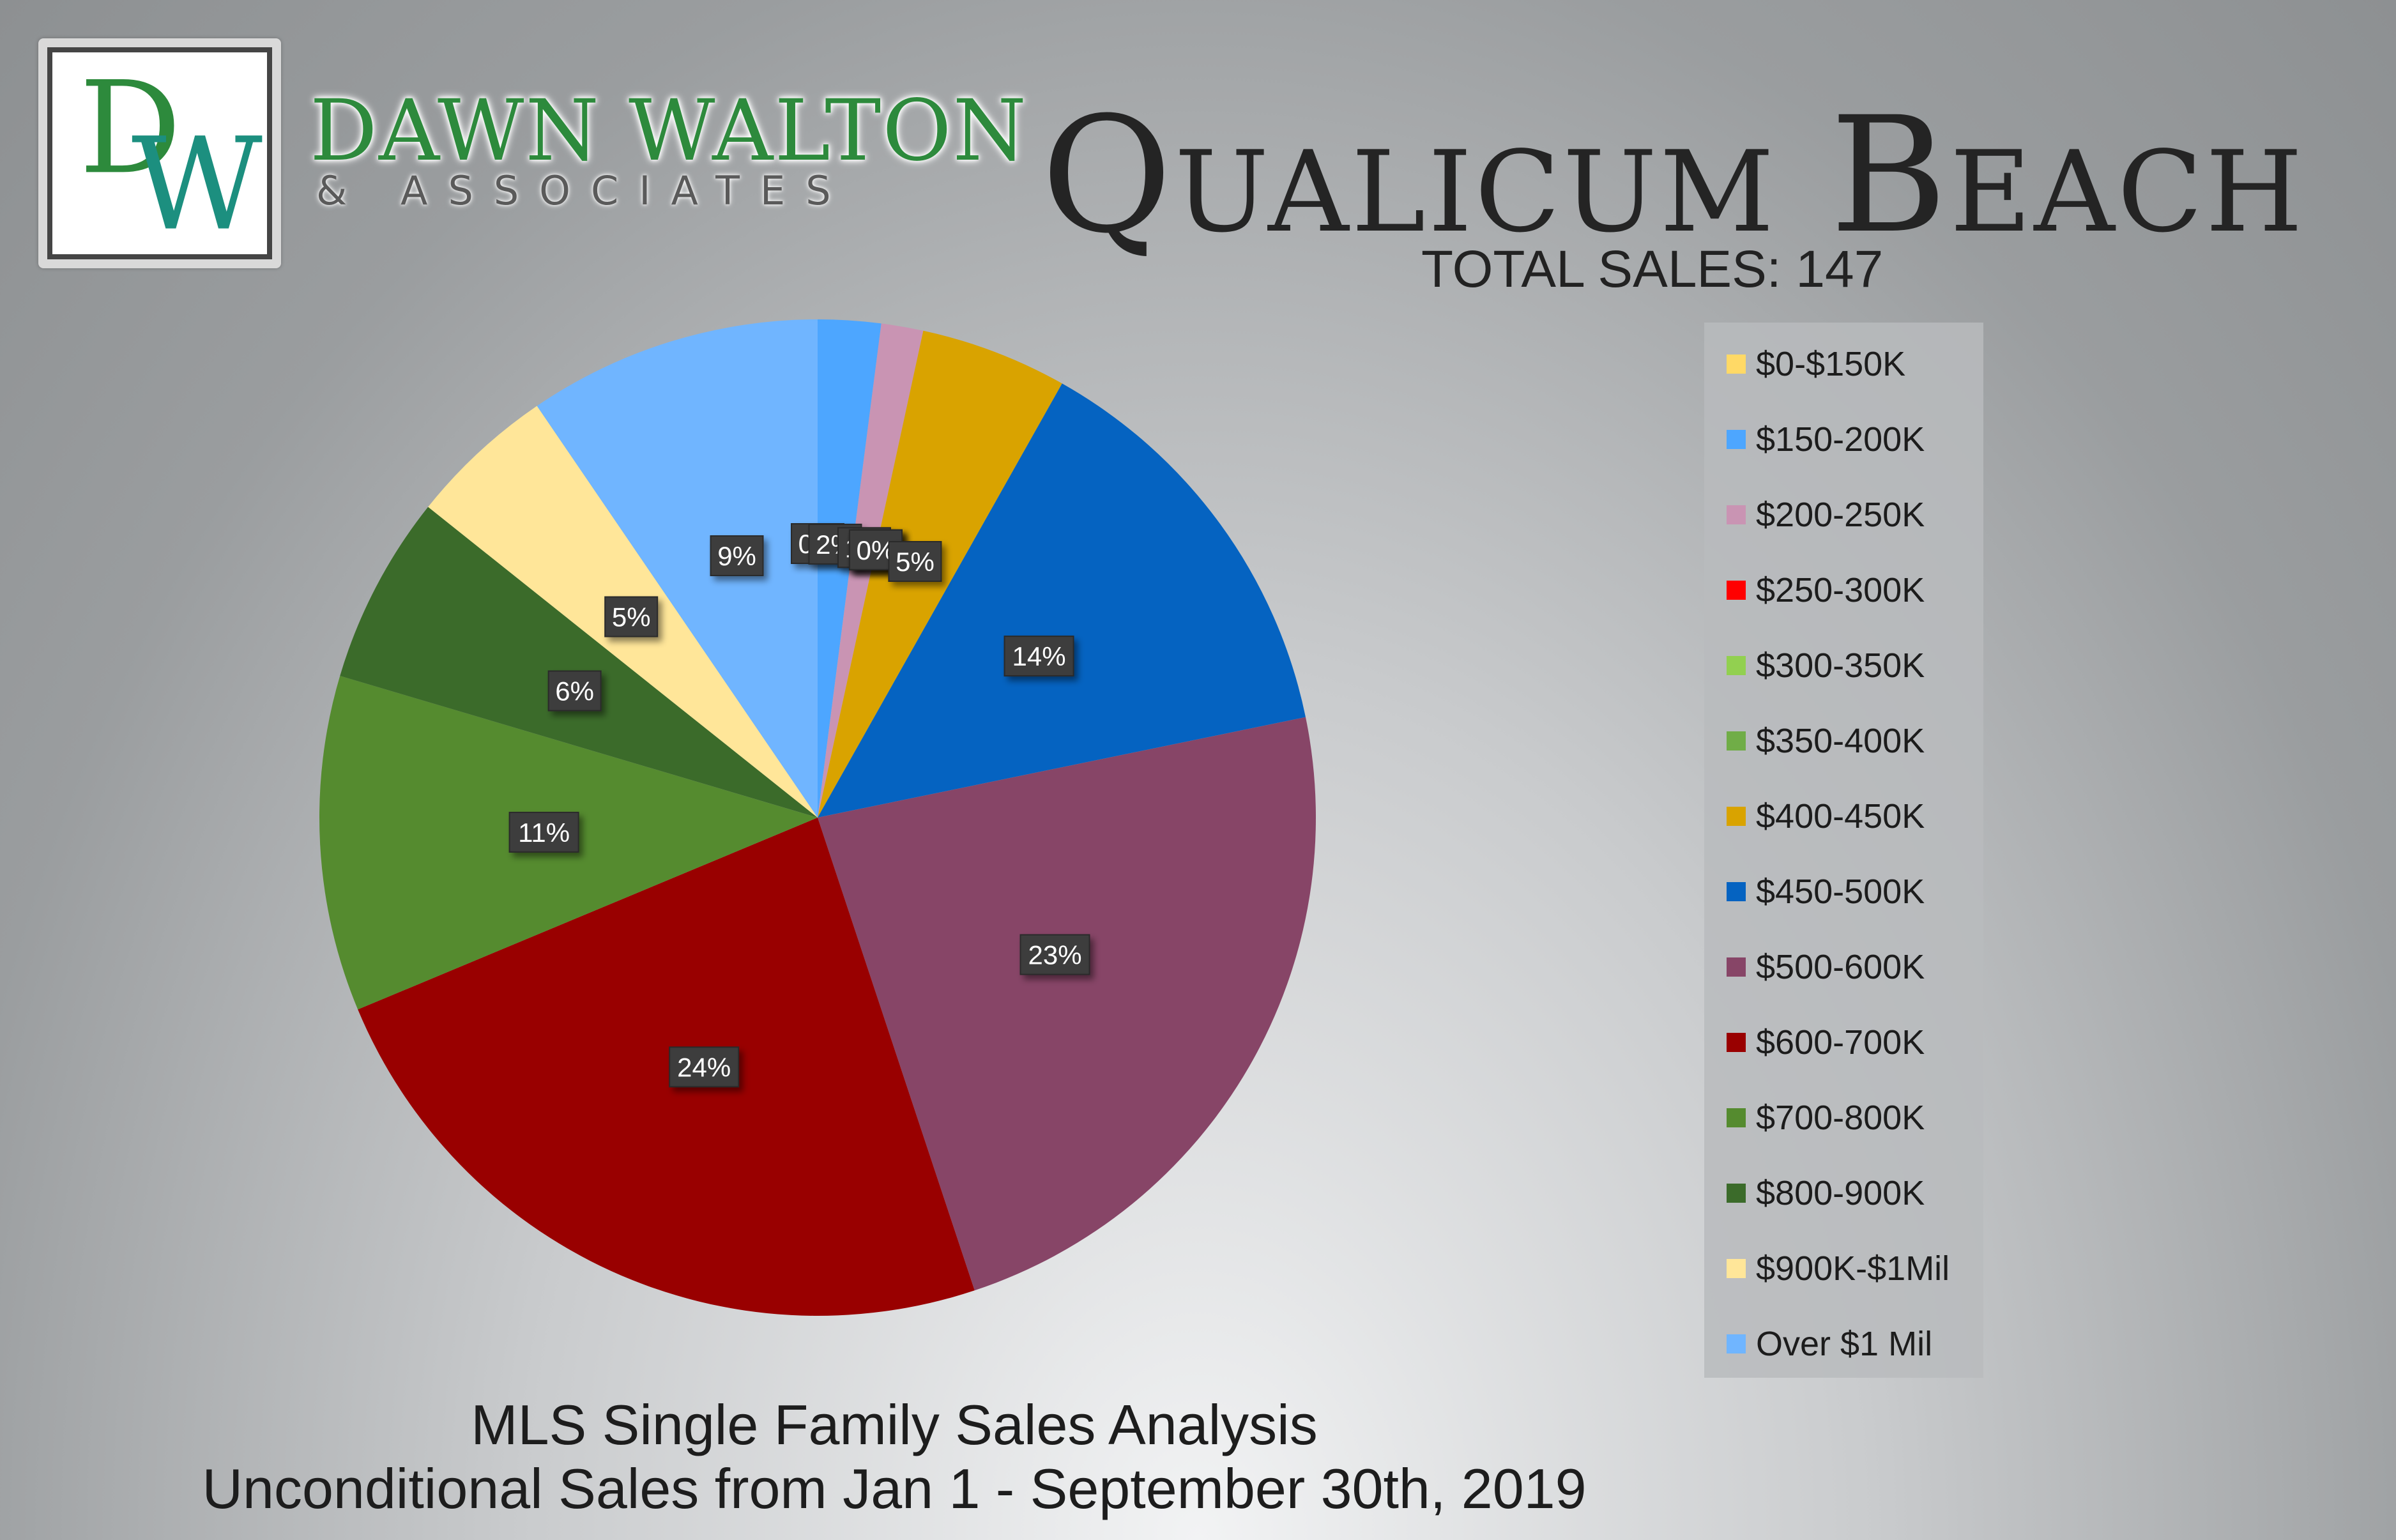  I want to click on data-label-400-450k: 5%, so click(915, 562).